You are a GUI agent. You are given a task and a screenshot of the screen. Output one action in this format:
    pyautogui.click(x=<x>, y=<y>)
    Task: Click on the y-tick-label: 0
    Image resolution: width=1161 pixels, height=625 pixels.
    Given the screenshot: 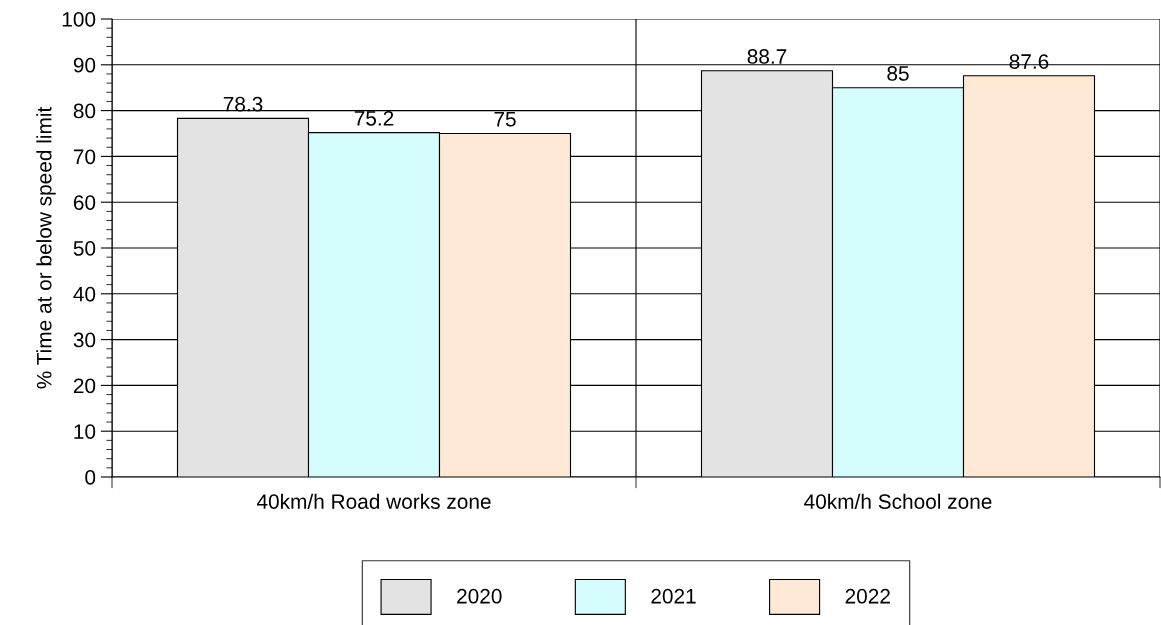 What is the action you would take?
    pyautogui.click(x=90, y=477)
    